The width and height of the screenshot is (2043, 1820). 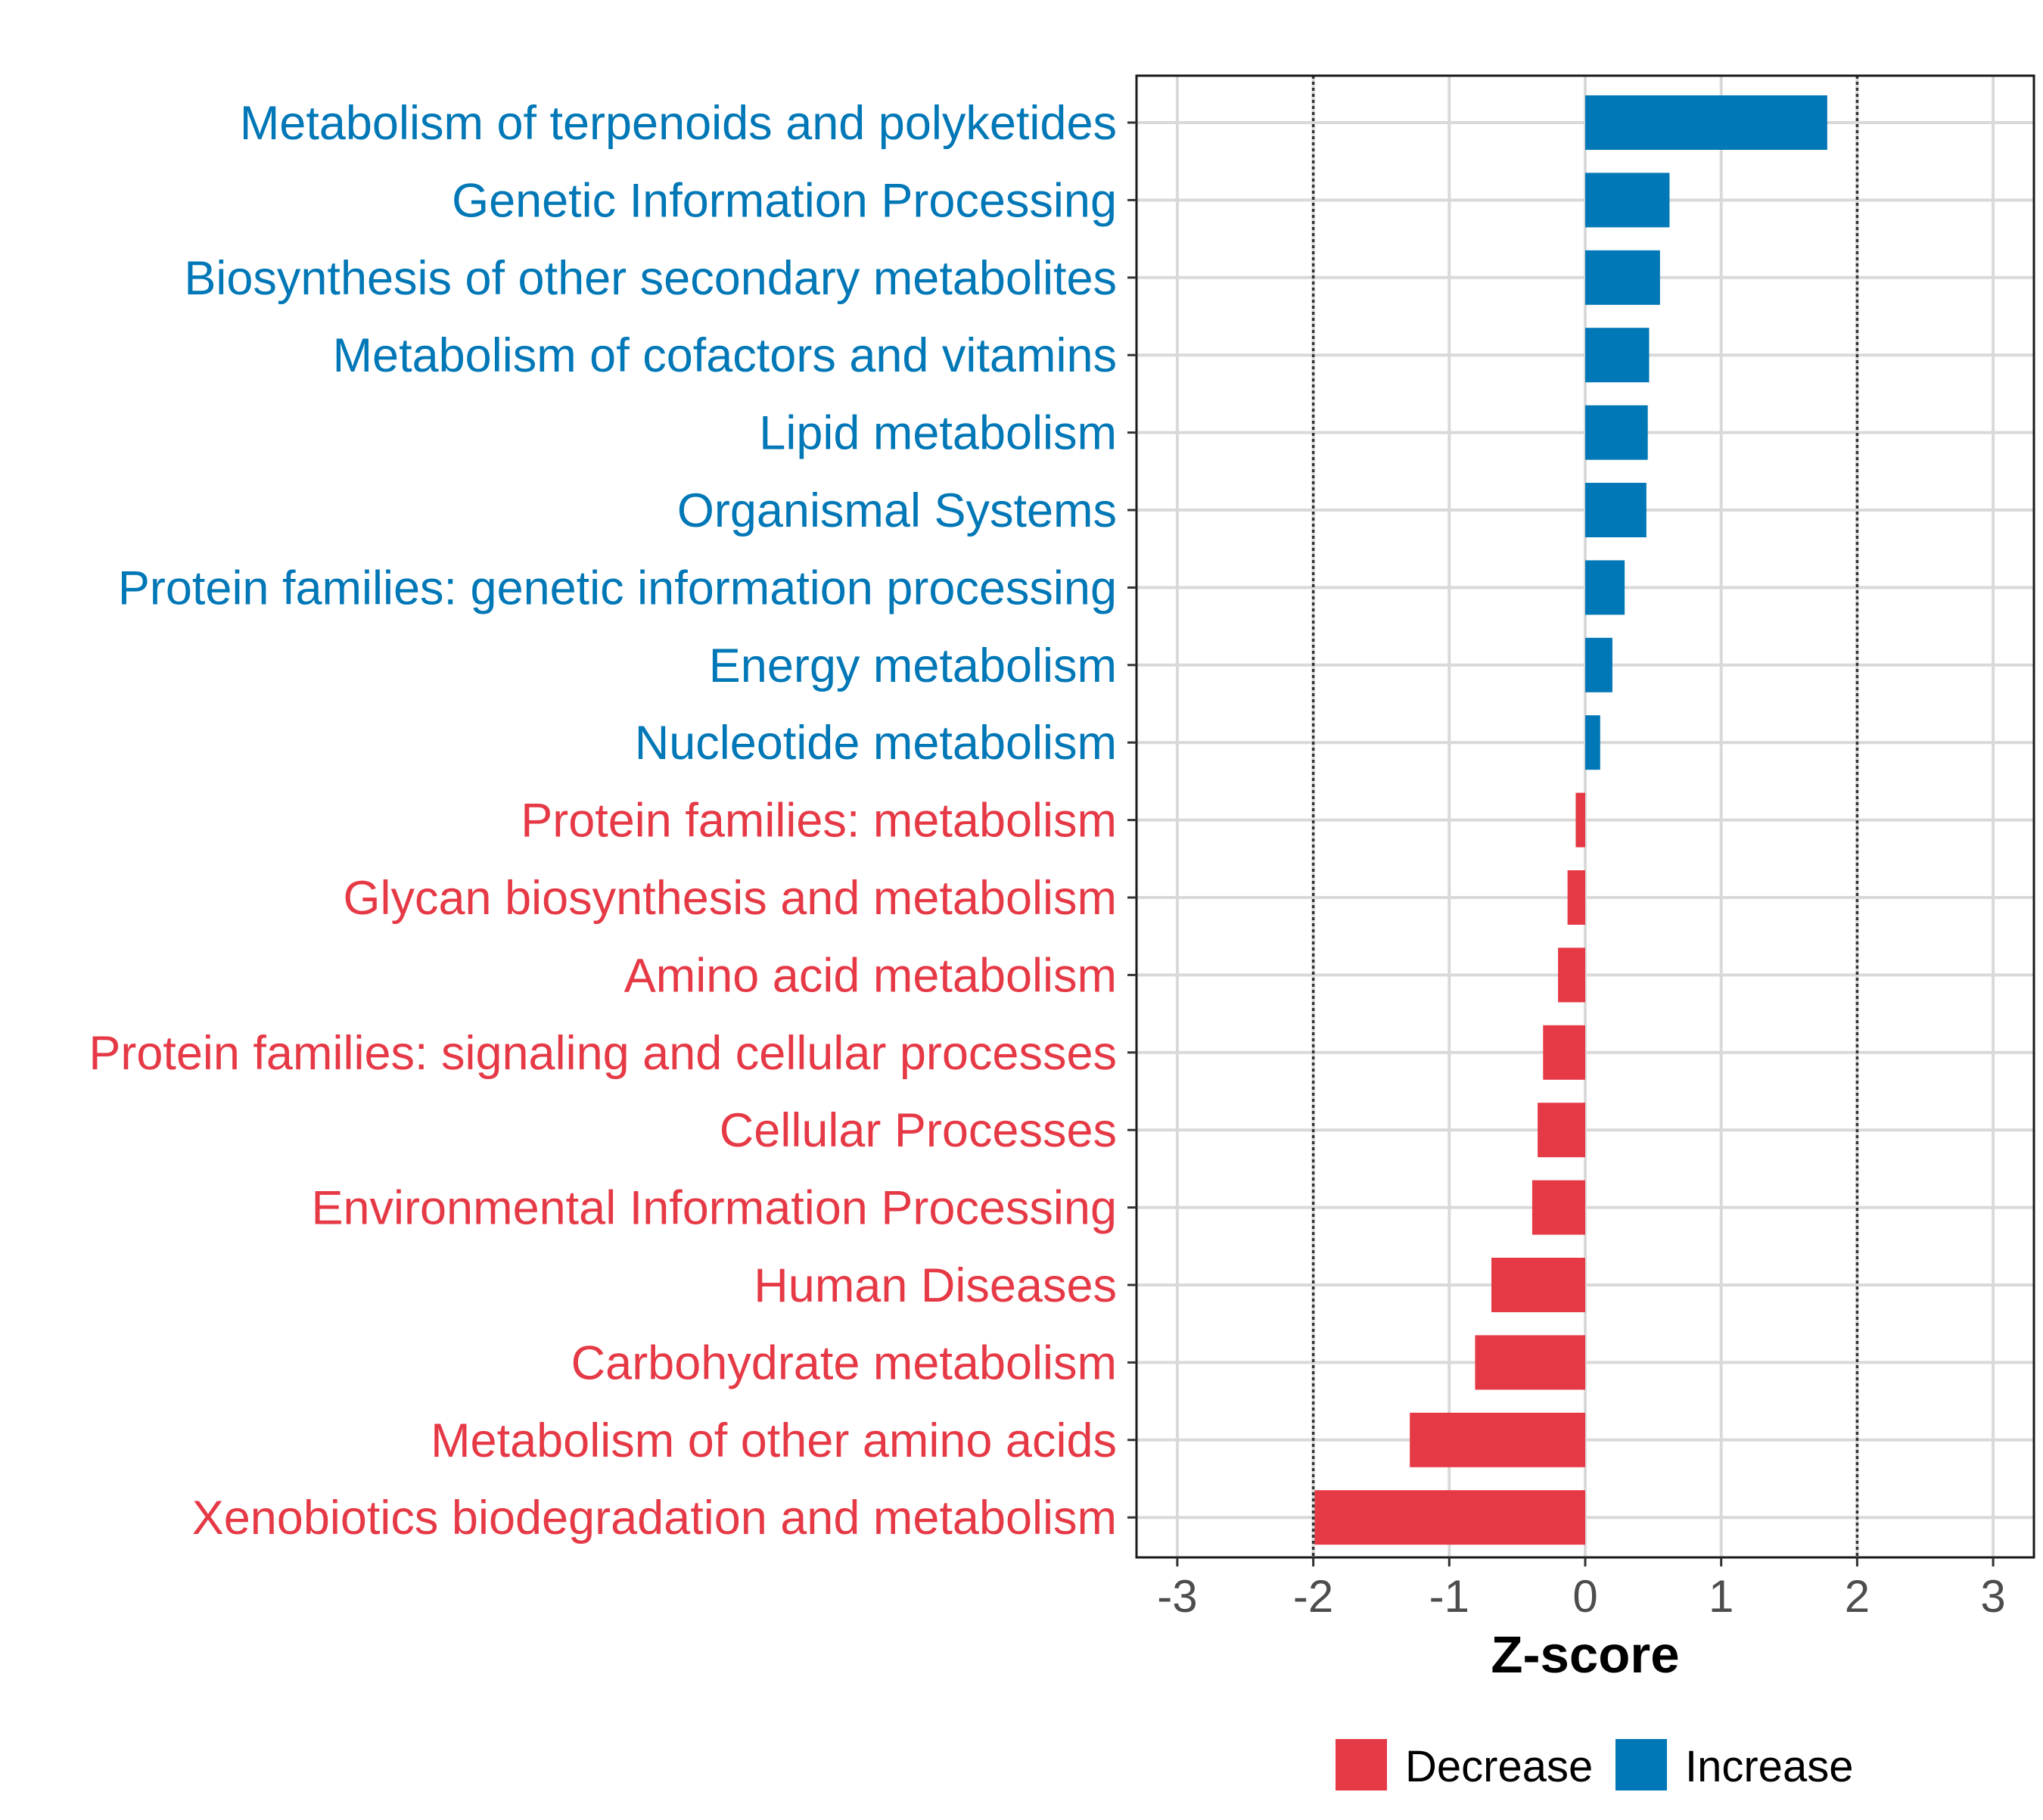 I want to click on x-tick-label-6: 3, so click(x=1992, y=1596).